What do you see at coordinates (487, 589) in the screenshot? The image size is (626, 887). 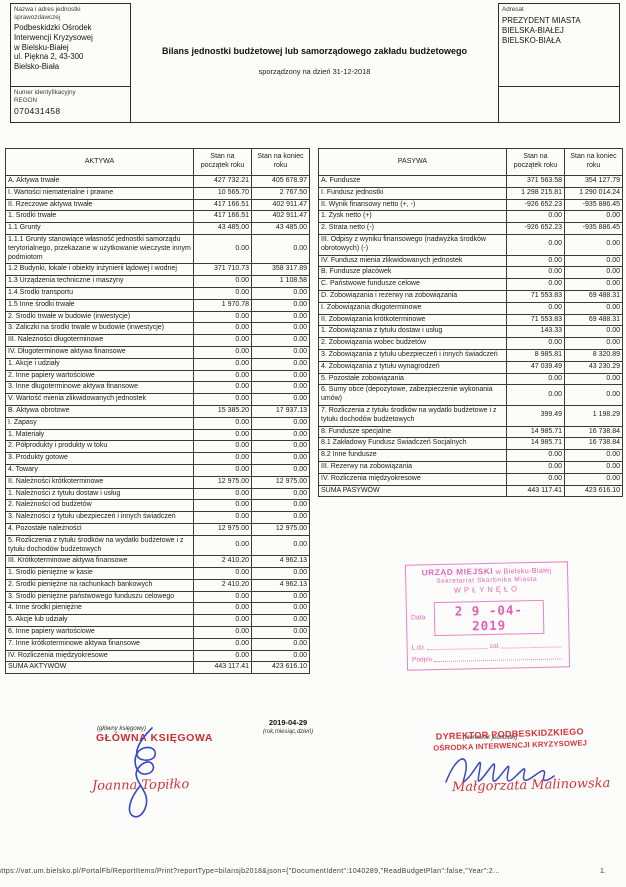 I see `stamp-received-line: WPŁYNĘŁO` at bounding box center [487, 589].